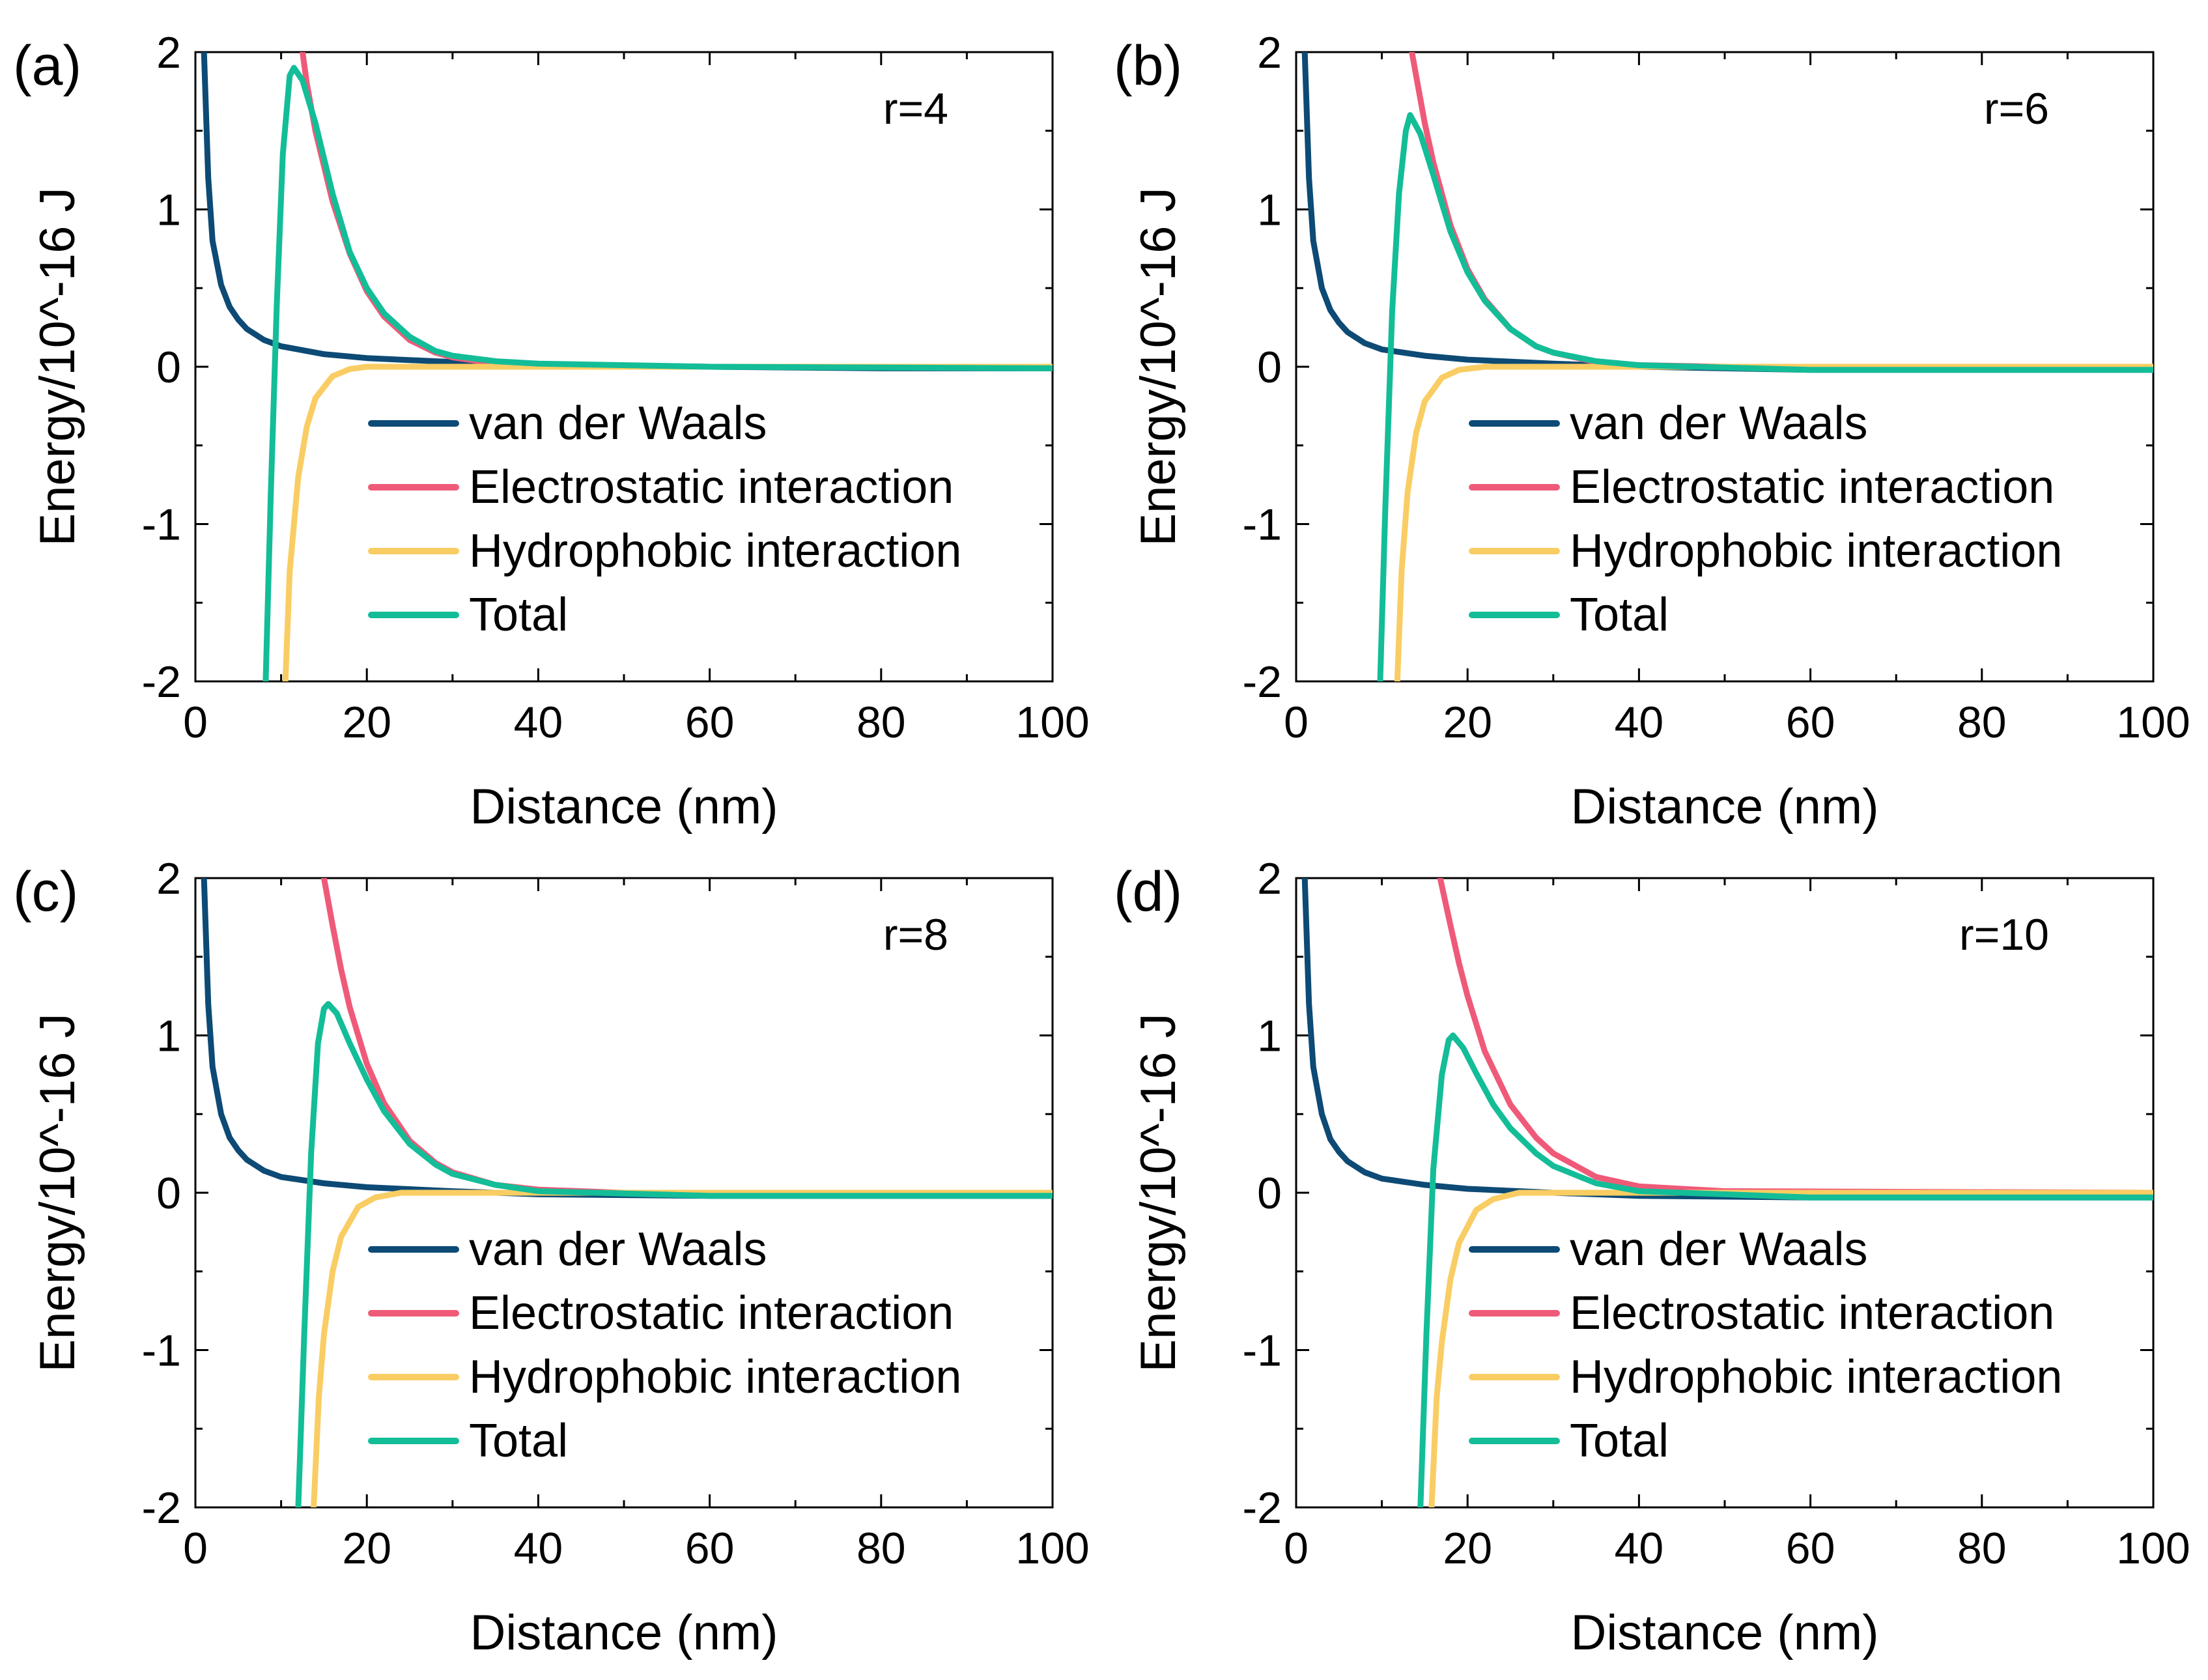 The width and height of the screenshot is (2208, 1680). Describe the element at coordinates (1148, 892) in the screenshot. I see `panel-label: (d)` at that location.